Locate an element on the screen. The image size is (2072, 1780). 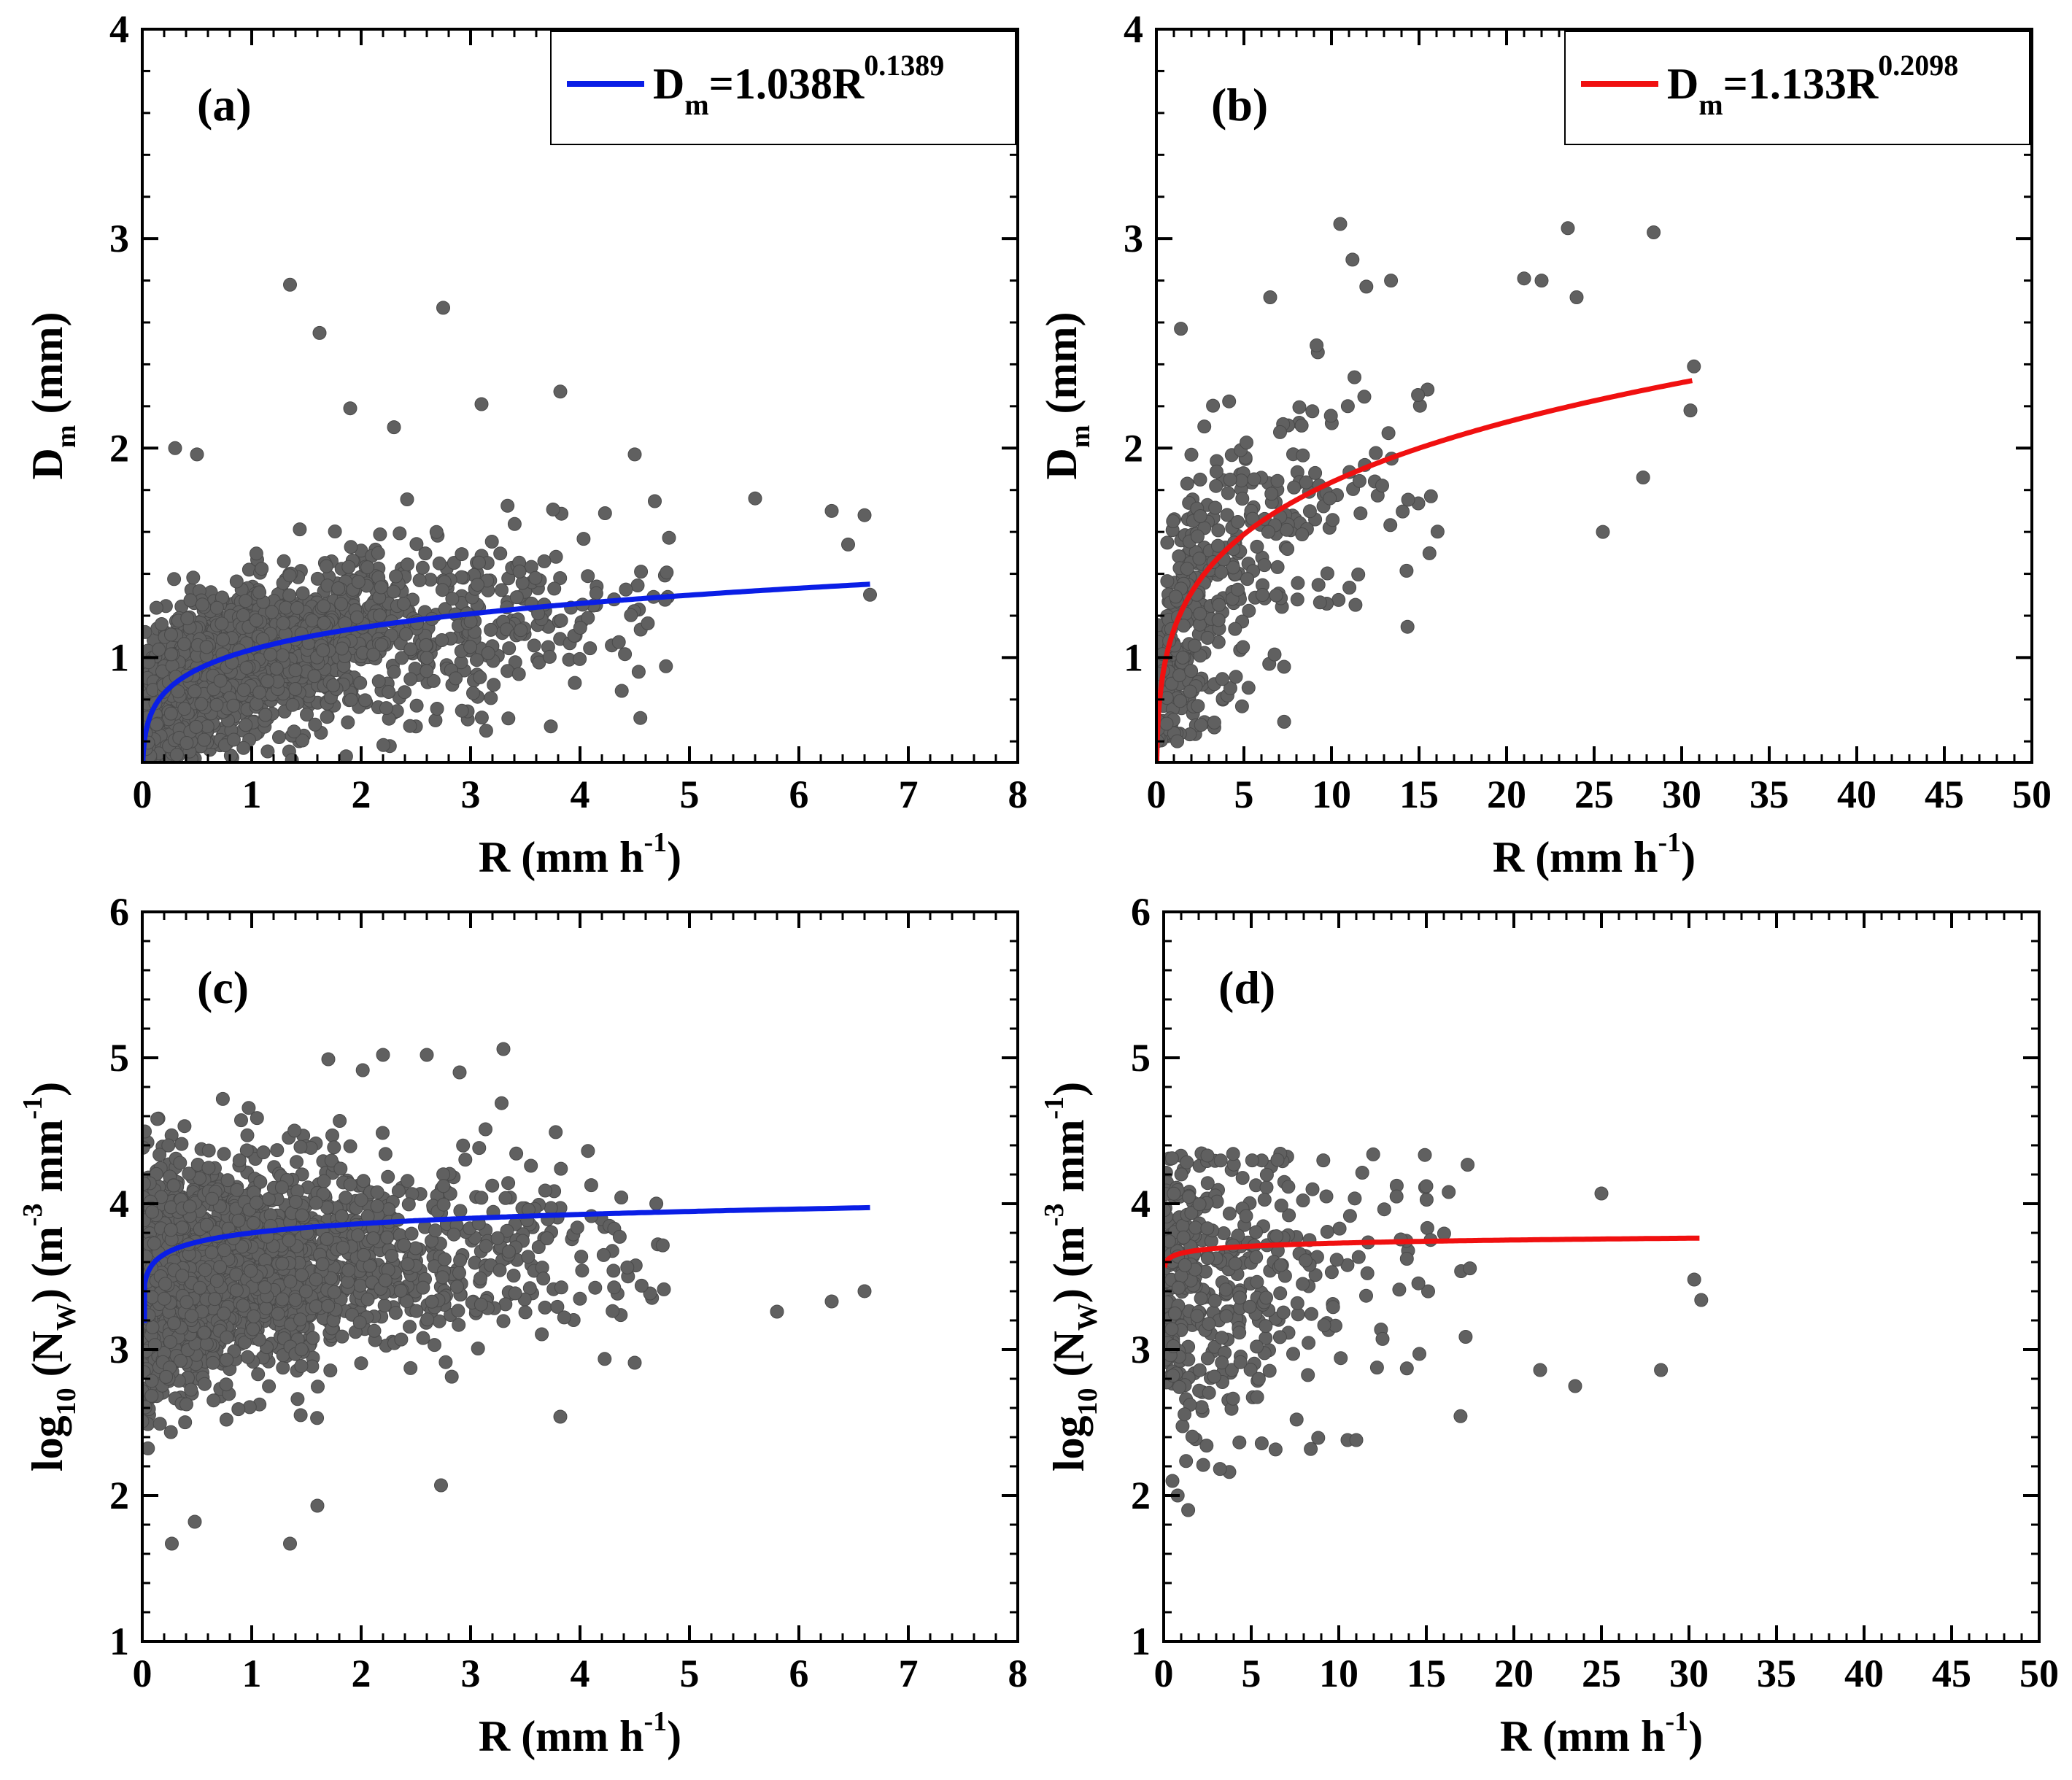
x-tick-label: 0 is located at coordinates (142, 794).